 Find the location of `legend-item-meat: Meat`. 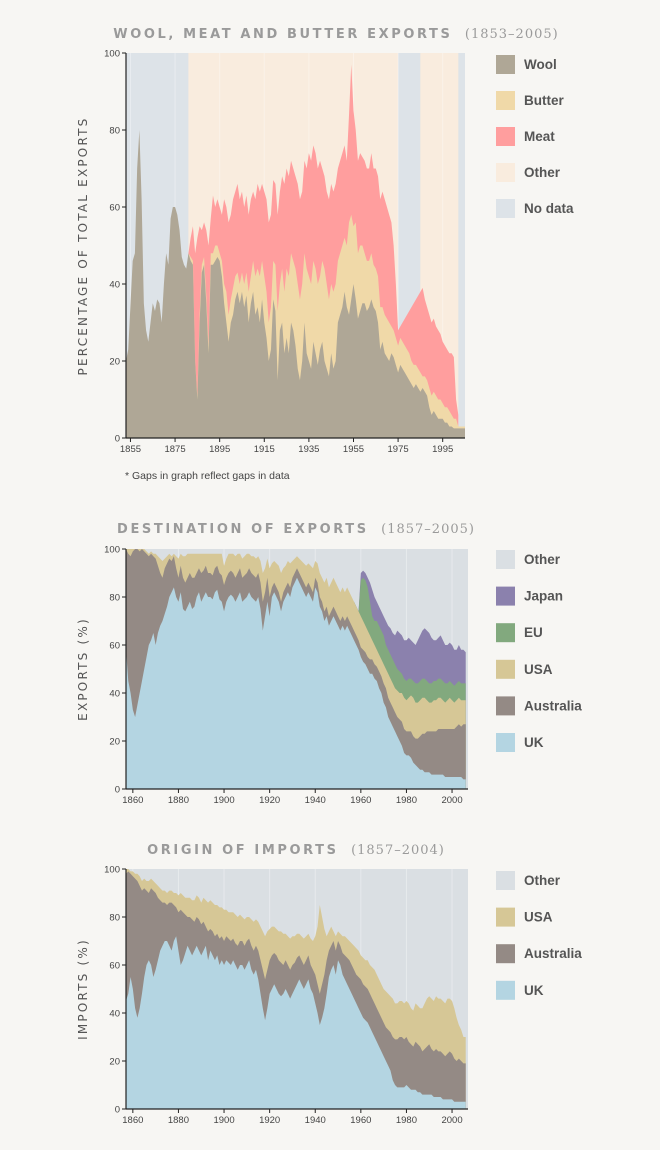

legend-item-meat: Meat is located at coordinates (525, 136).